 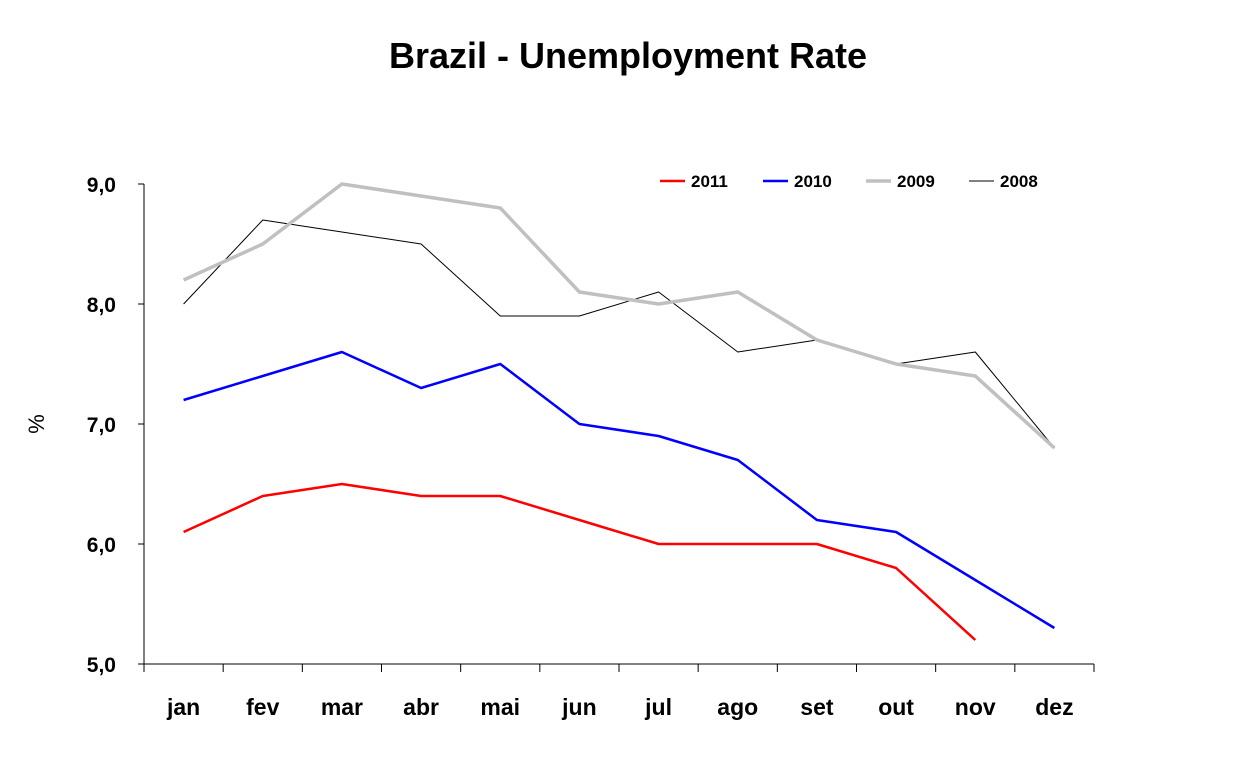 I want to click on x-tick-label: out, so click(x=896, y=707).